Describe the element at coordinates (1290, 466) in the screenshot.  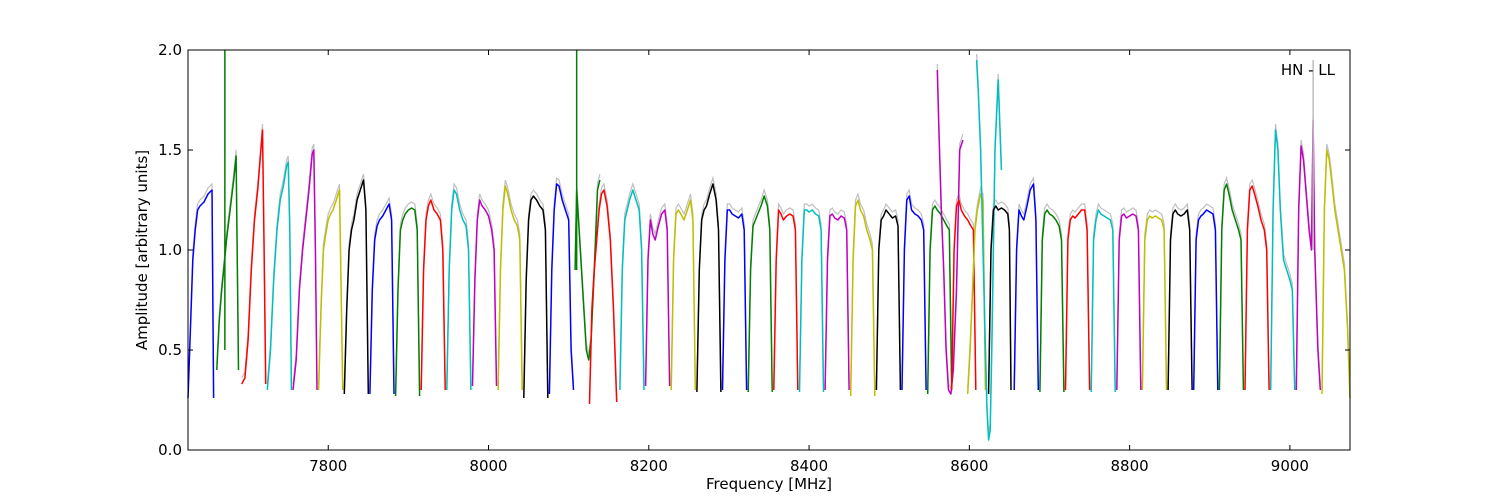
I see `x-tick-label: 9000` at that location.